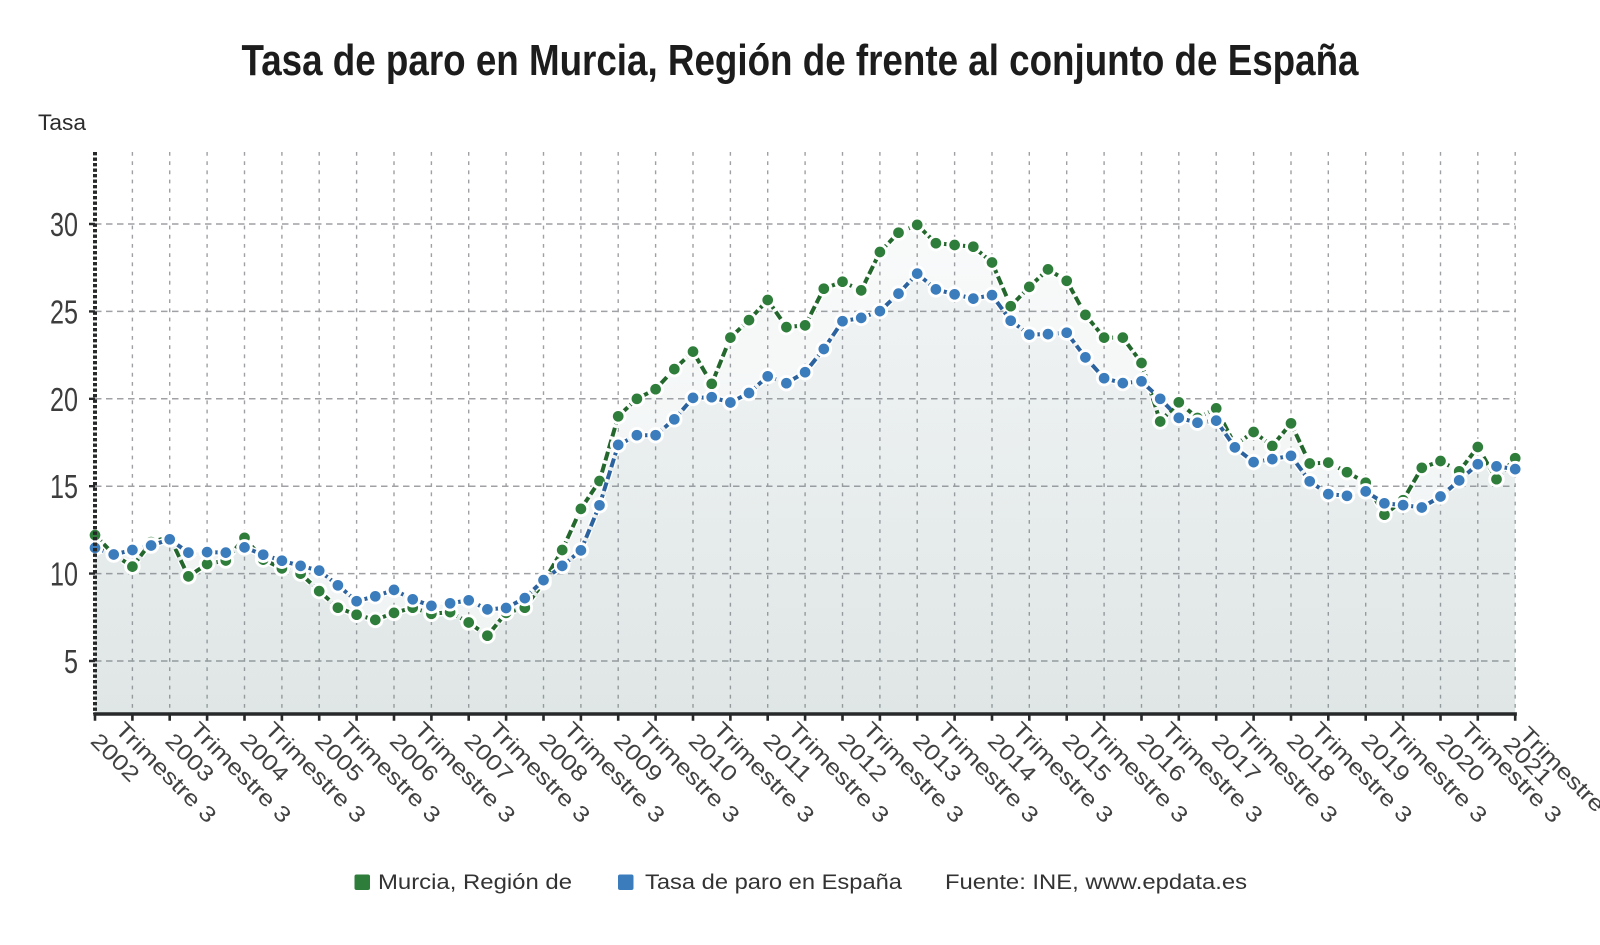 The height and width of the screenshot is (945, 1600). I want to click on svg-text: 25, so click(64, 311).